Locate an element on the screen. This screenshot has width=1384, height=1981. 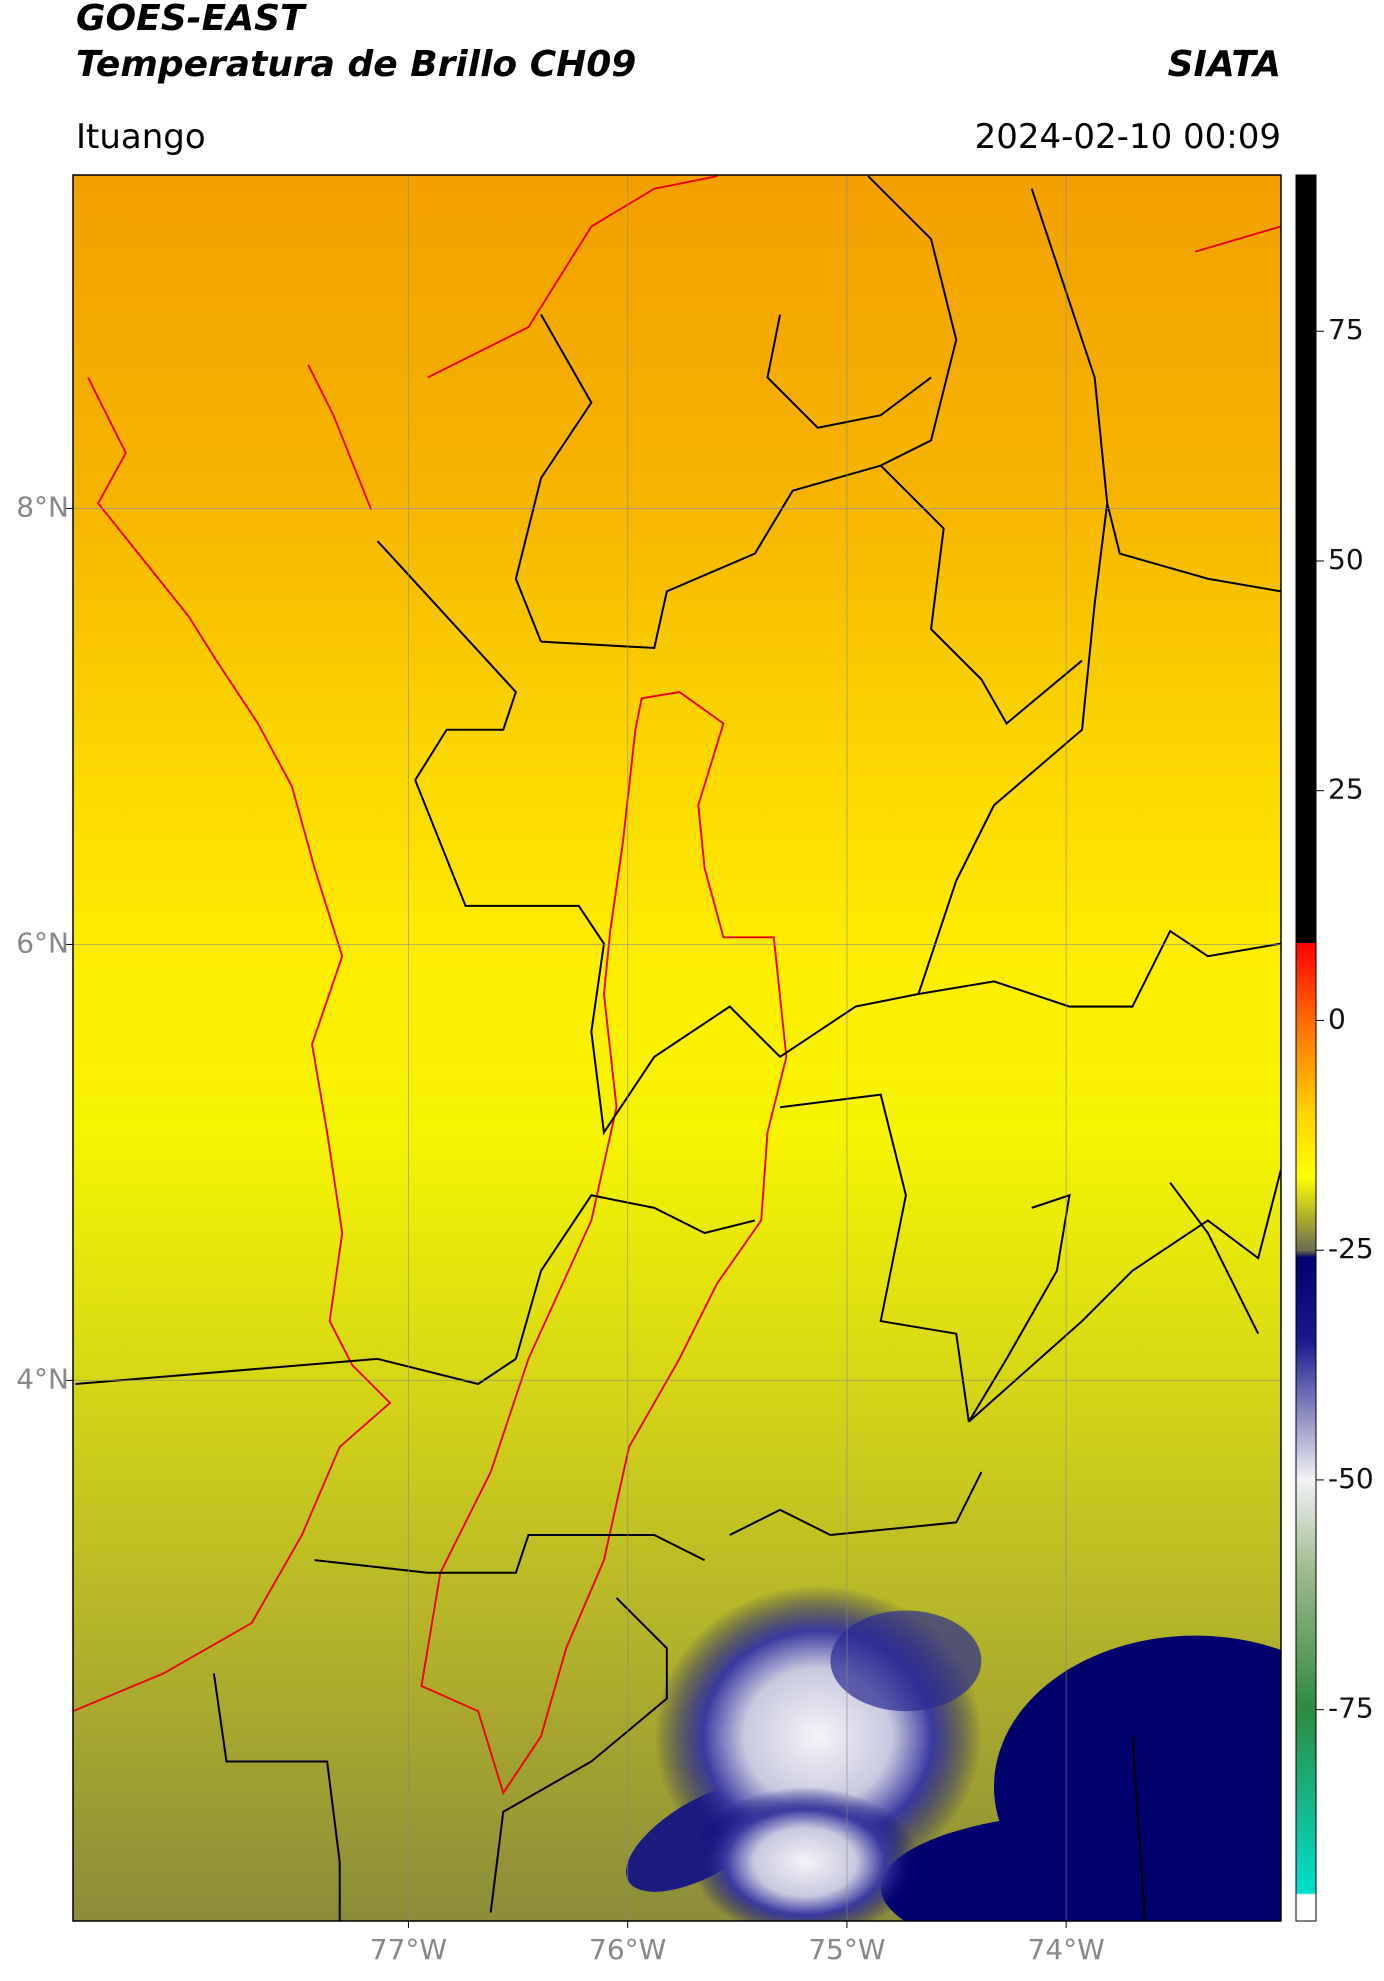
colorbar-tick-label: 0 is located at coordinates (1337, 1018).